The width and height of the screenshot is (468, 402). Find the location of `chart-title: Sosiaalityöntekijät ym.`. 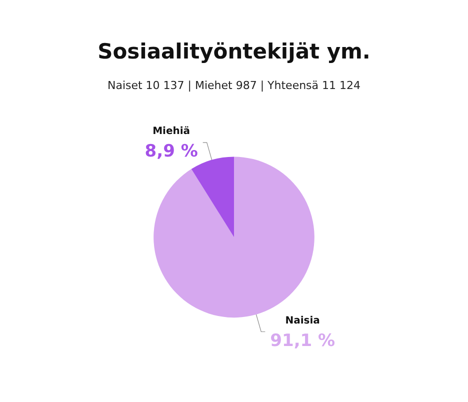

chart-title: Sosiaalityöntekijät ym. is located at coordinates (234, 52).